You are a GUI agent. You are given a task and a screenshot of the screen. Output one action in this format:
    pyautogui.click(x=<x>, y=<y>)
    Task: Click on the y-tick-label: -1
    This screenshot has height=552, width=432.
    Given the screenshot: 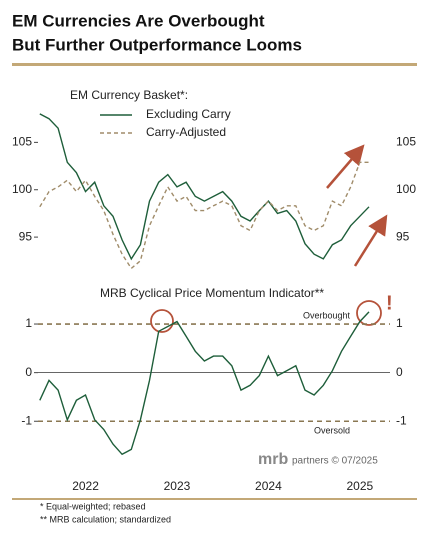 What is the action you would take?
    pyautogui.click(x=26, y=420)
    